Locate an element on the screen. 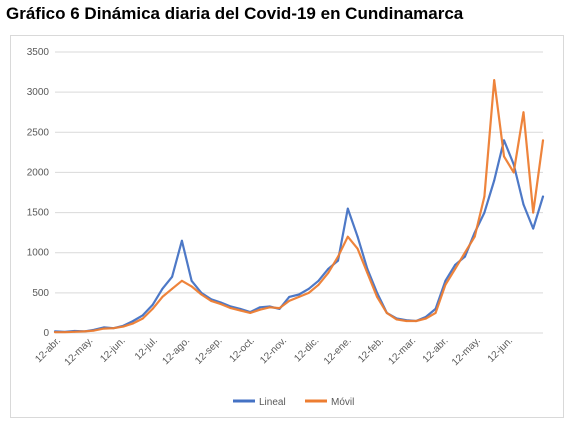 This screenshot has height=426, width=576. y-tick-label: 2500 is located at coordinates (38, 132).